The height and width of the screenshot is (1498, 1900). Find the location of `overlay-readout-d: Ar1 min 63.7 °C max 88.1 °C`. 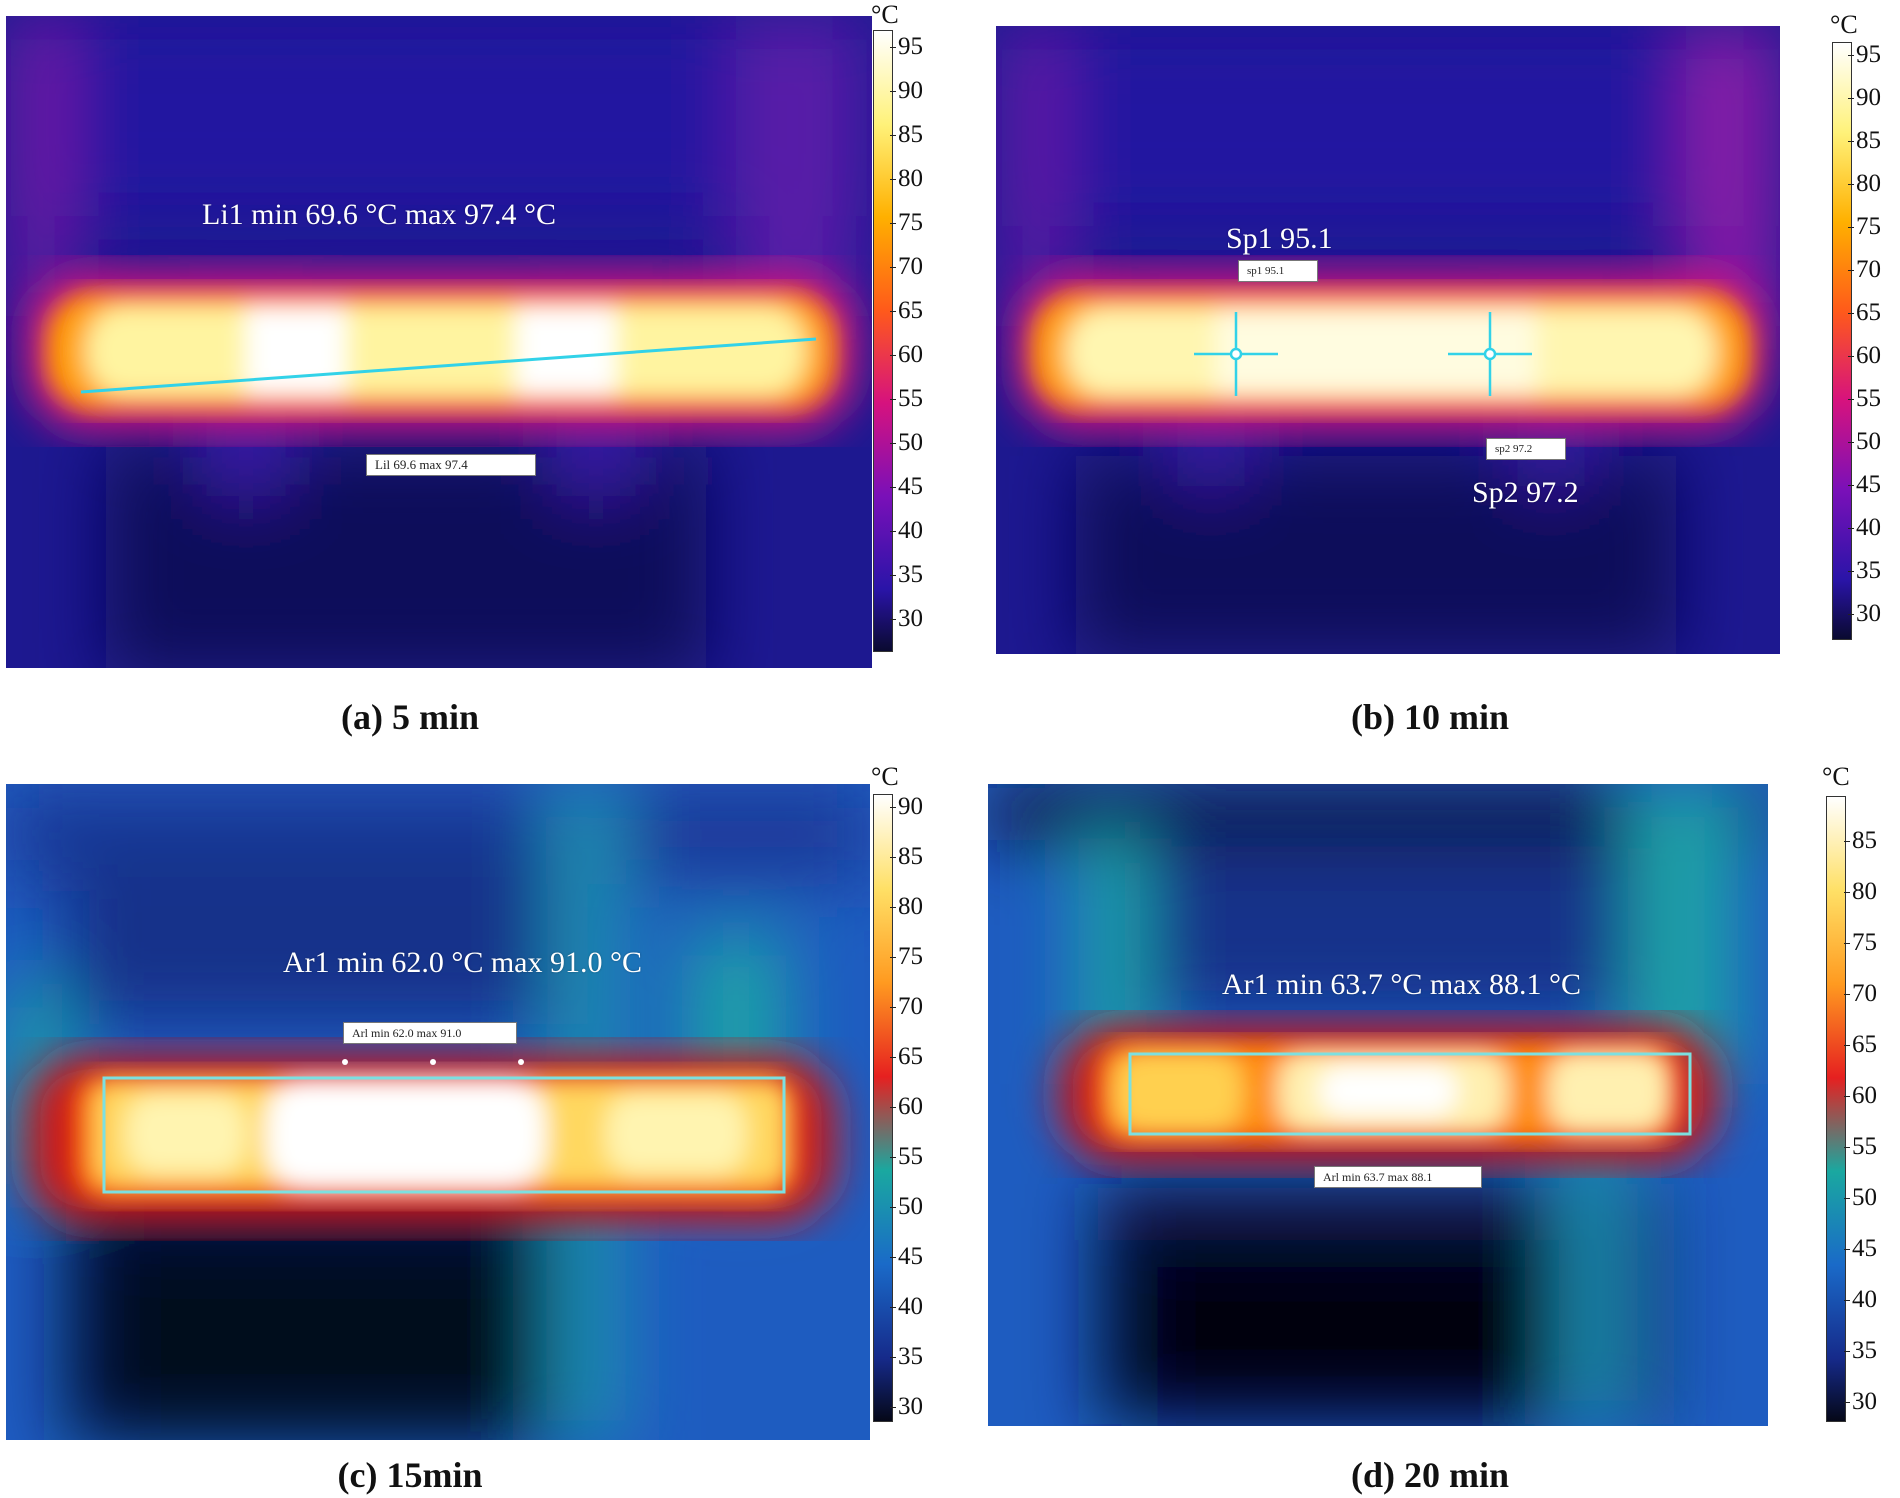

overlay-readout-d: Ar1 min 63.7 °C max 88.1 °C is located at coordinates (1401, 984).